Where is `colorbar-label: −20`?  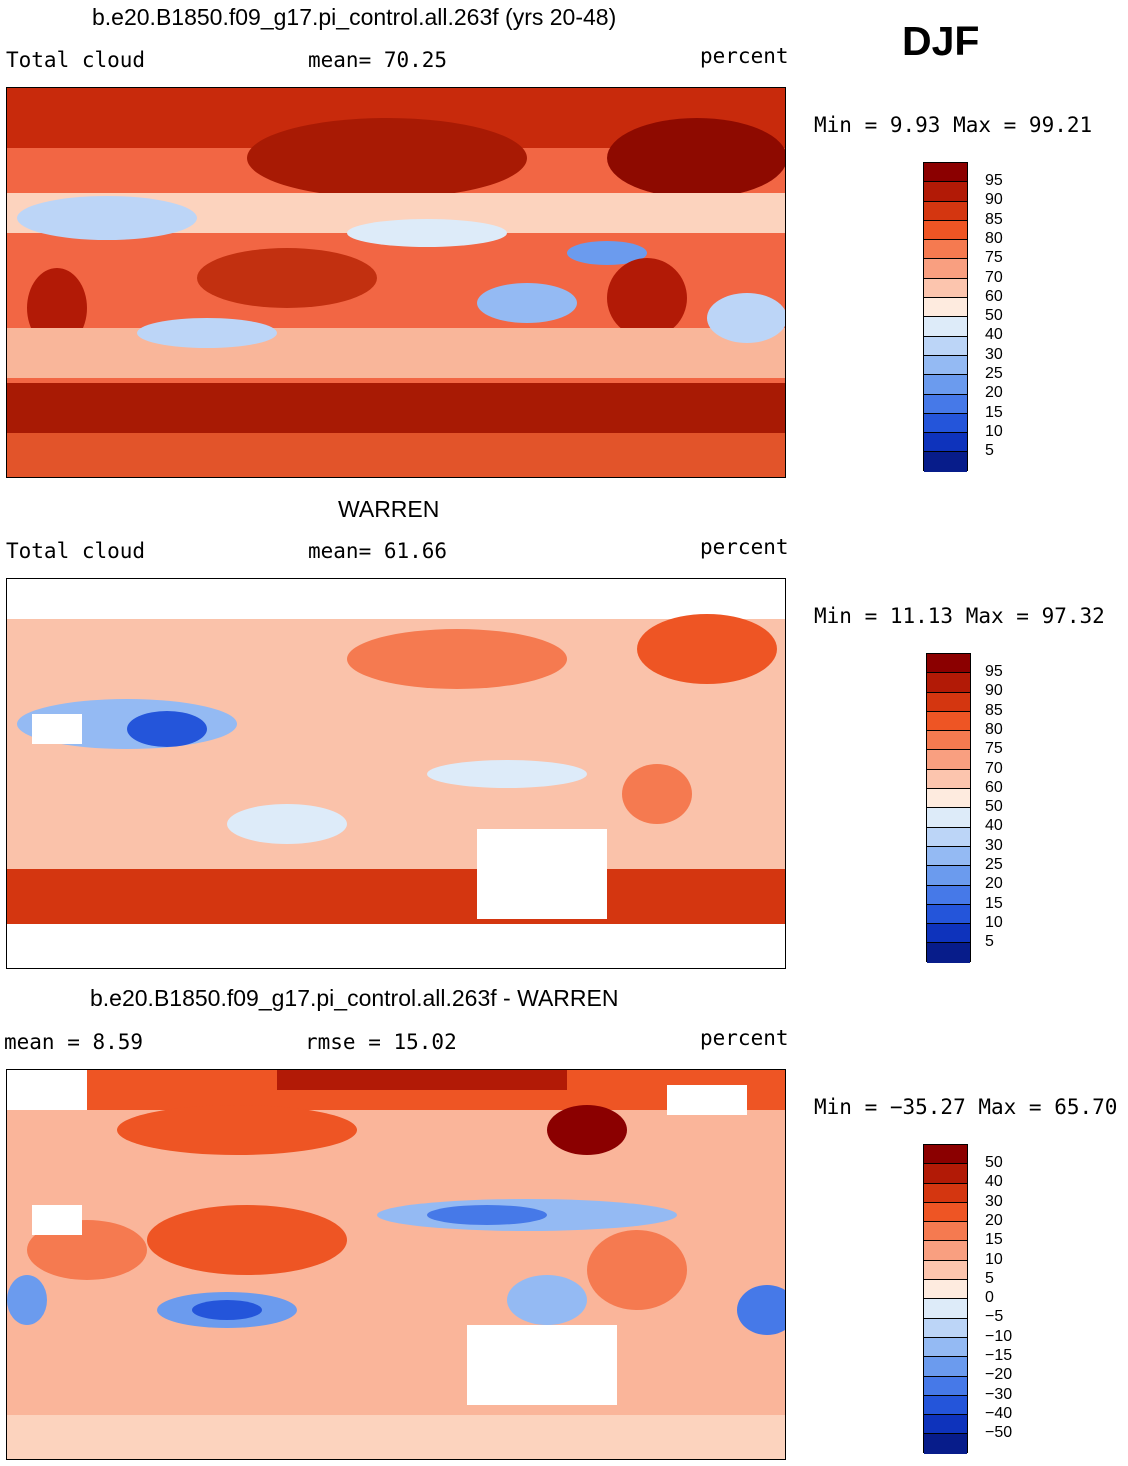 colorbar-label: −20 is located at coordinates (999, 1375).